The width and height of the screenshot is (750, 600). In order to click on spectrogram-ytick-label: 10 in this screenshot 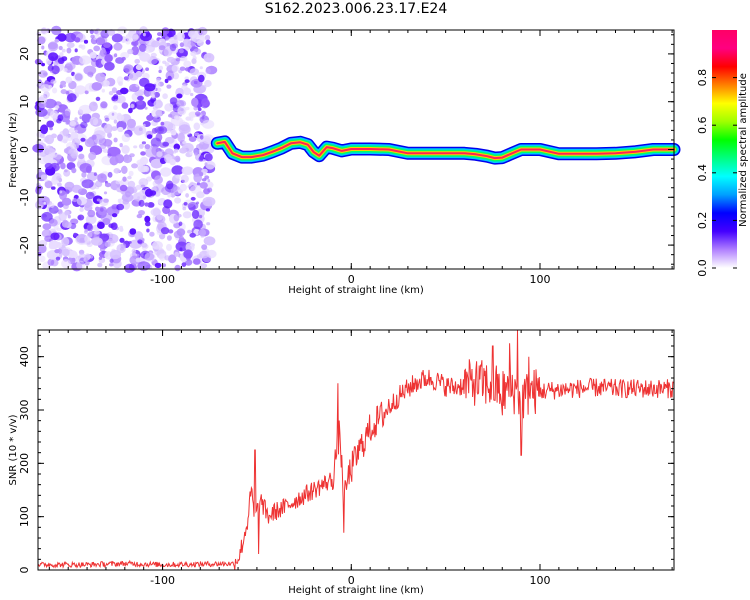, I will do `click(24, 102)`.